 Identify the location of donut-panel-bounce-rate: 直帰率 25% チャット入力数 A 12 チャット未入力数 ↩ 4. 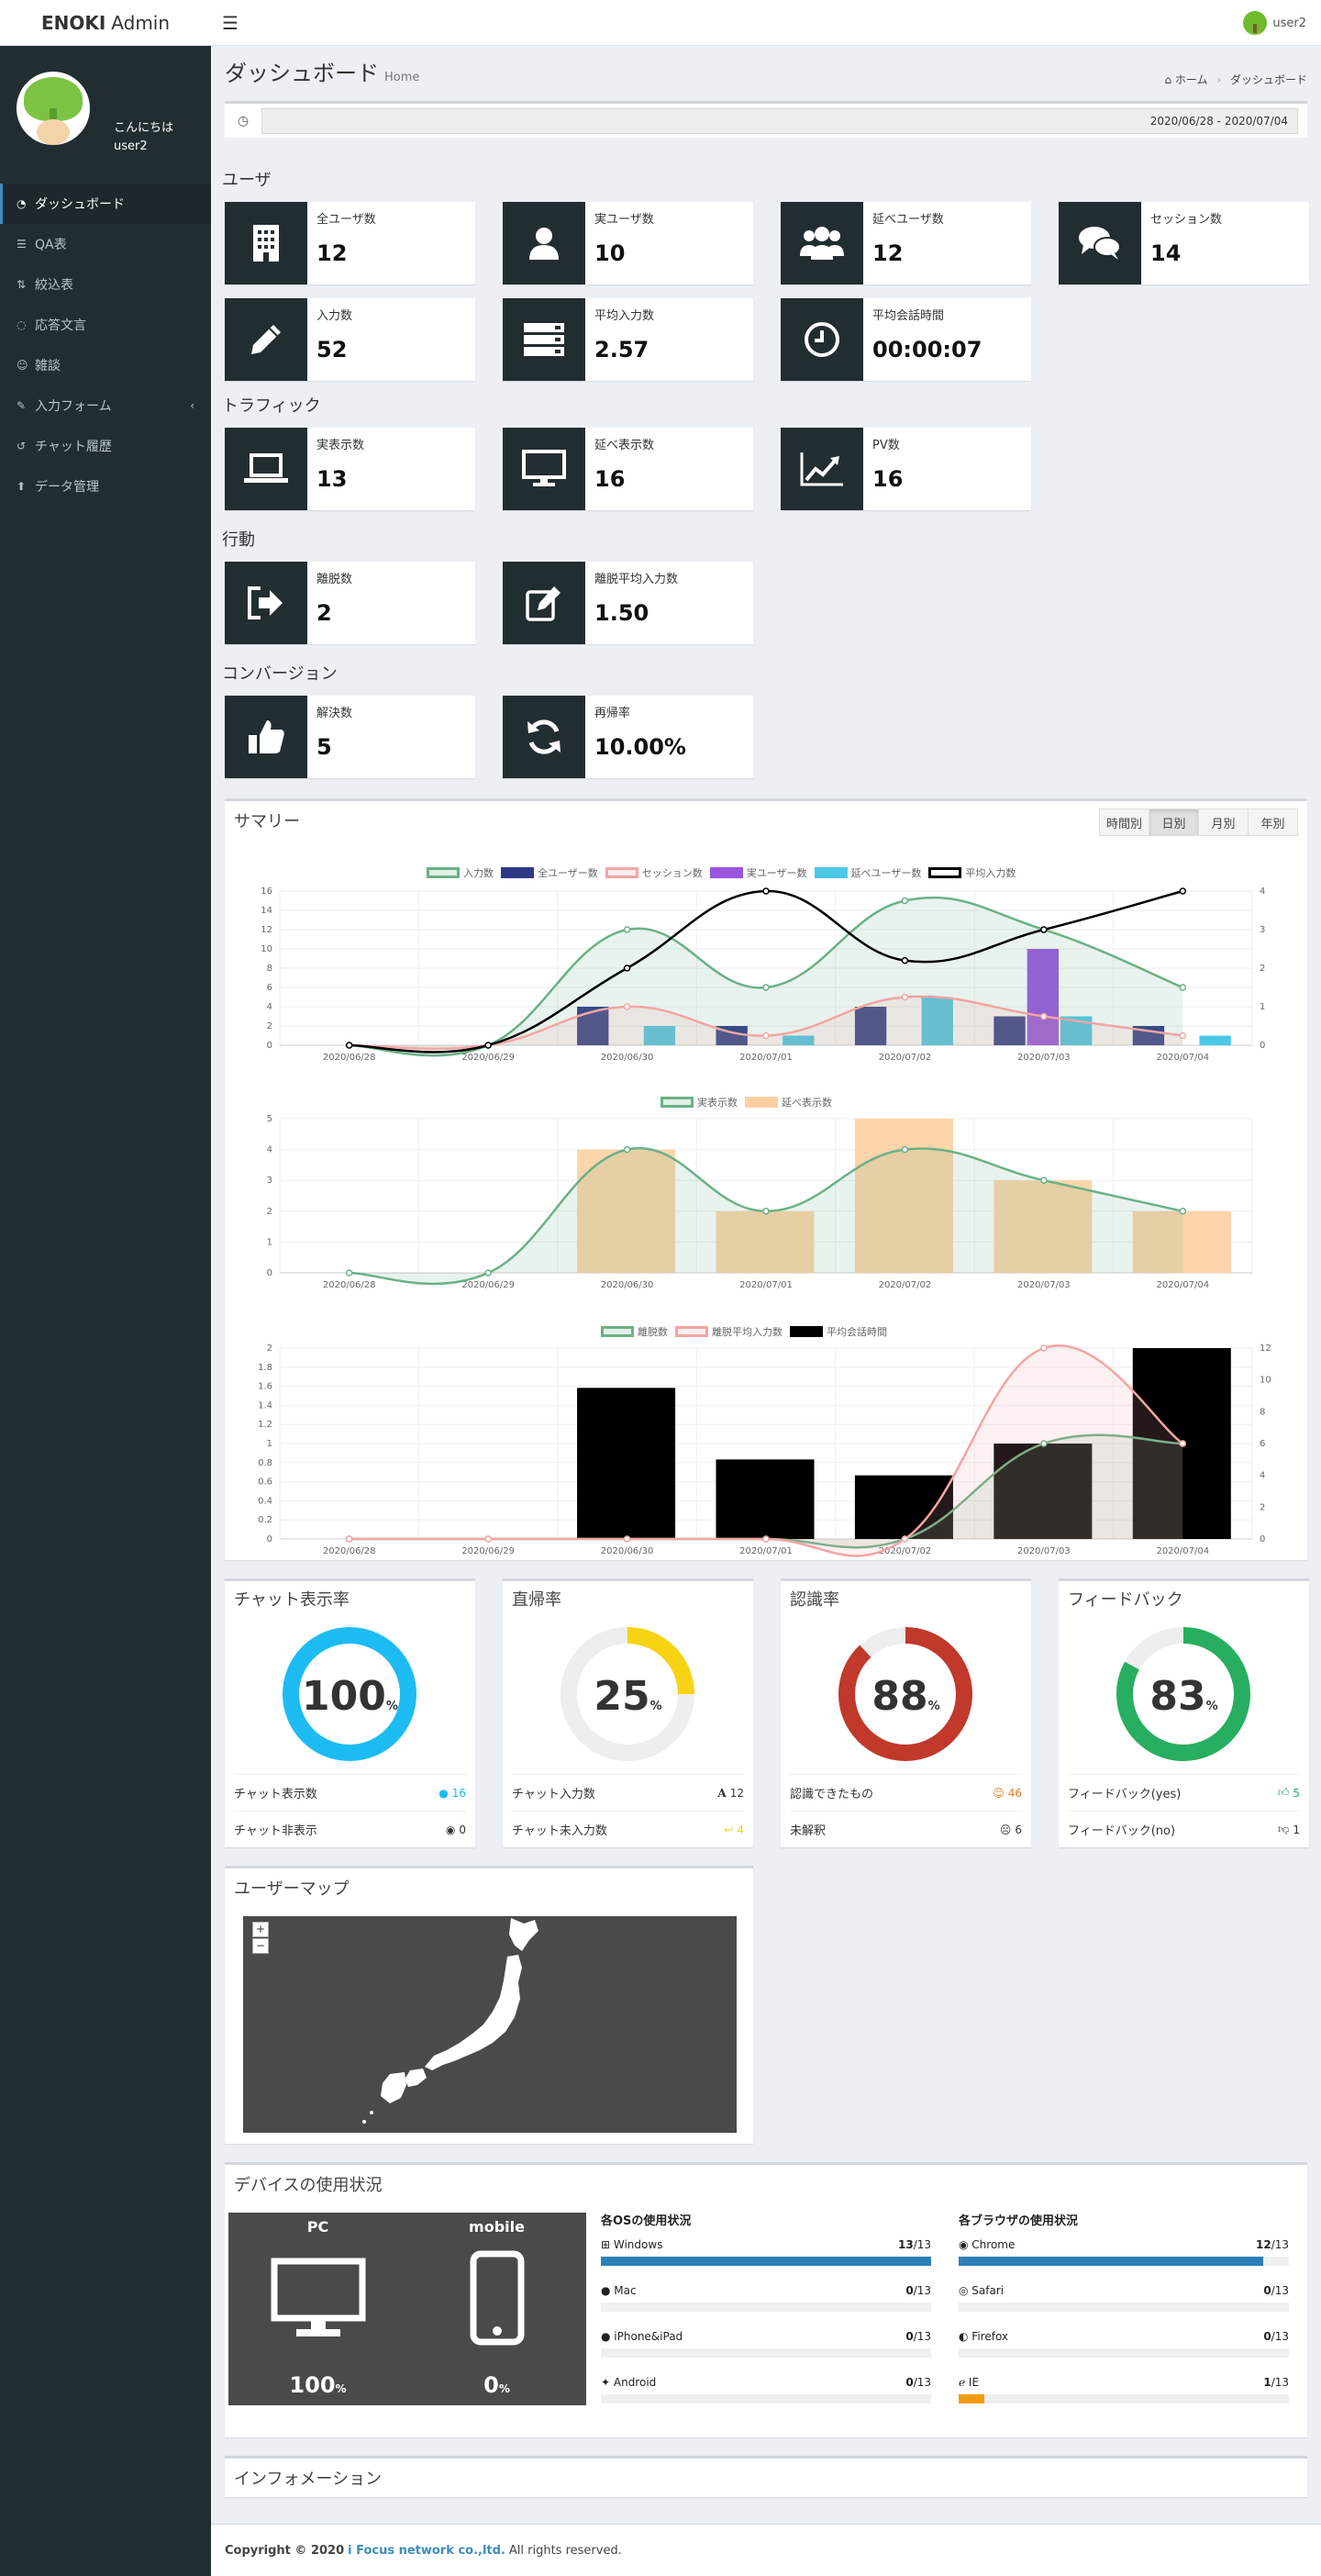
(628, 1712).